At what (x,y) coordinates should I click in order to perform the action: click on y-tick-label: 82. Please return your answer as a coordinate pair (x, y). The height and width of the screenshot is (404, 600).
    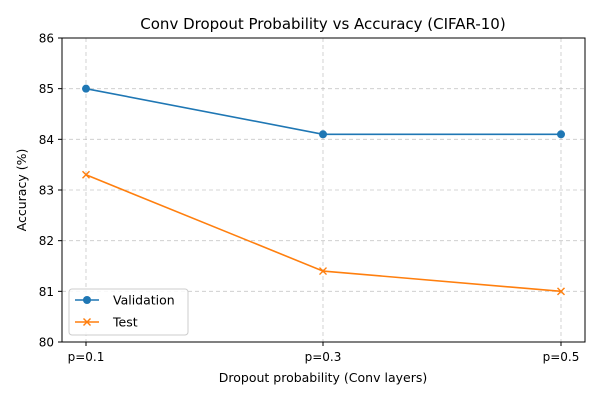
    Looking at the image, I should click on (46, 241).